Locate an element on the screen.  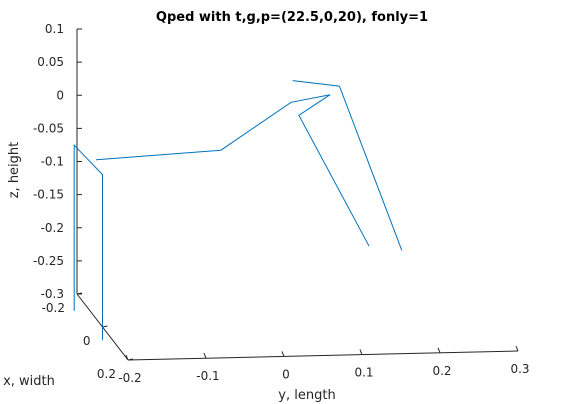
z-height-tick-label: -0.25 is located at coordinates (48, 261).